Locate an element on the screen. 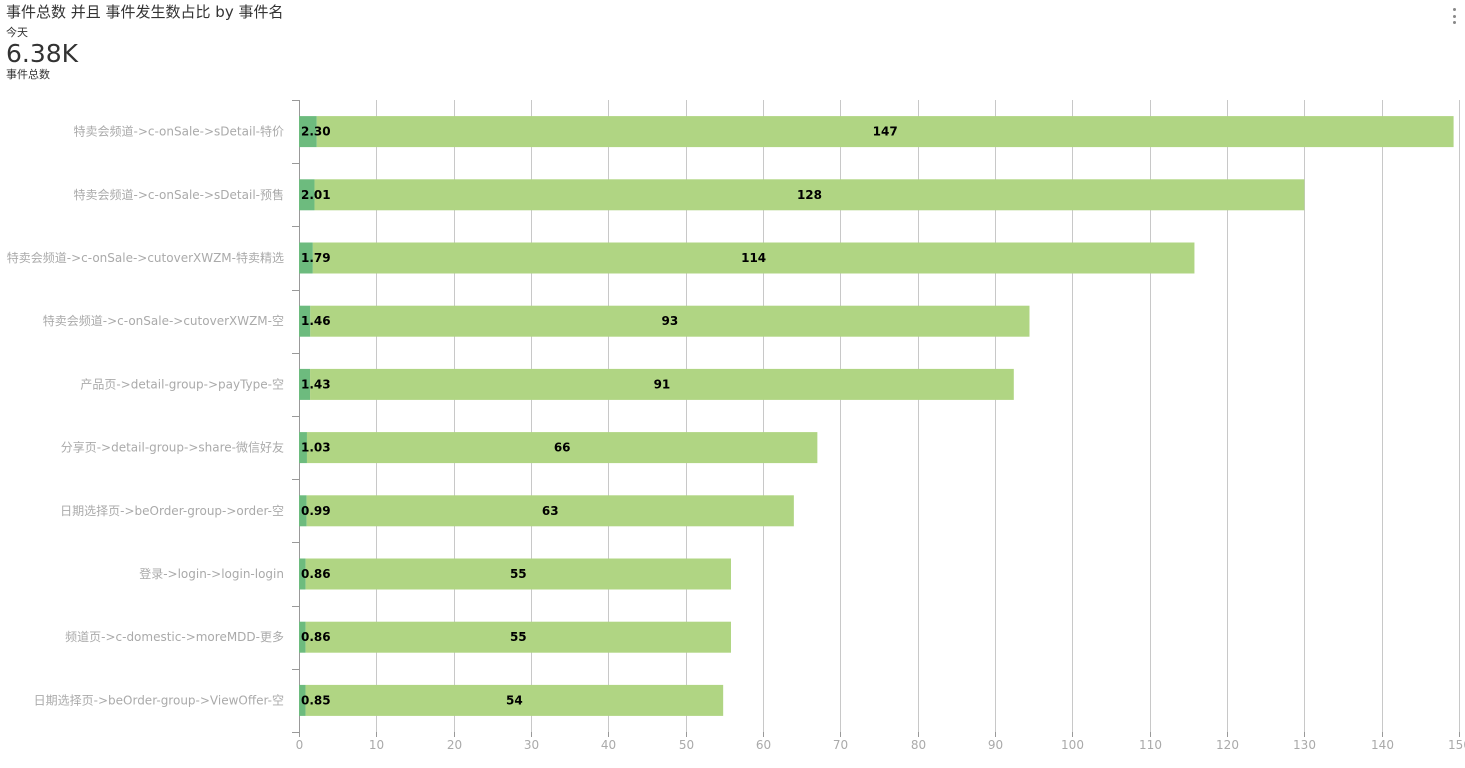 The height and width of the screenshot is (768, 1465). category-label: 日期选择页->beOrder-group->ViewOffer-空 is located at coordinates (159, 700).